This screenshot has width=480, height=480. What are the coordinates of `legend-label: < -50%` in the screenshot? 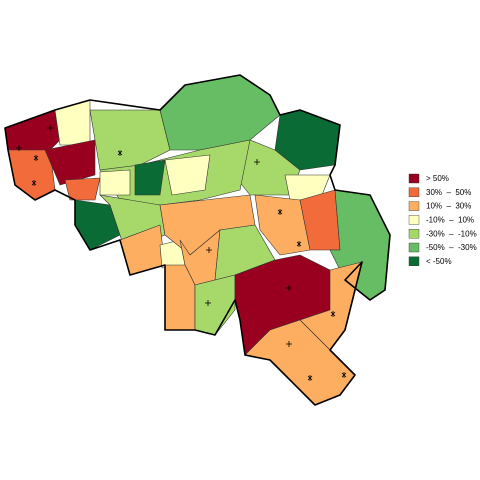 It's located at (439, 261).